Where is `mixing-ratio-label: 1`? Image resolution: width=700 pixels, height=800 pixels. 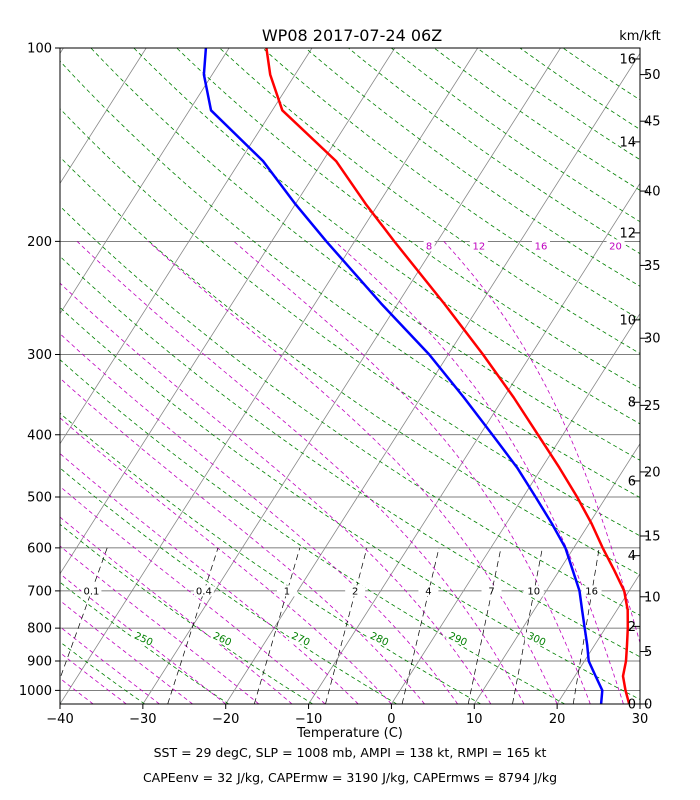 mixing-ratio-label: 1 is located at coordinates (287, 591).